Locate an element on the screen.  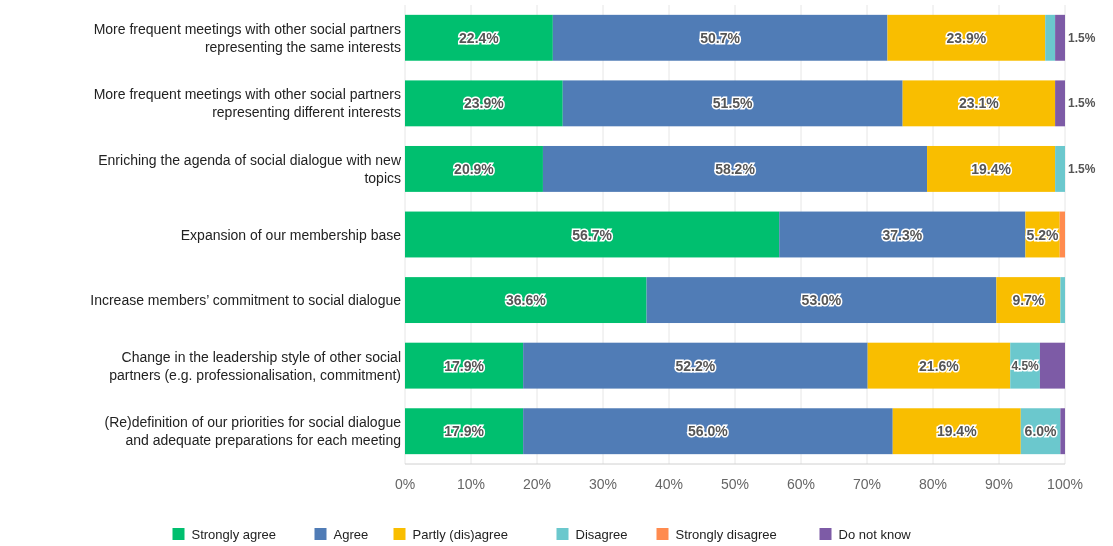
data-label: 50.7% is located at coordinates (720, 37).